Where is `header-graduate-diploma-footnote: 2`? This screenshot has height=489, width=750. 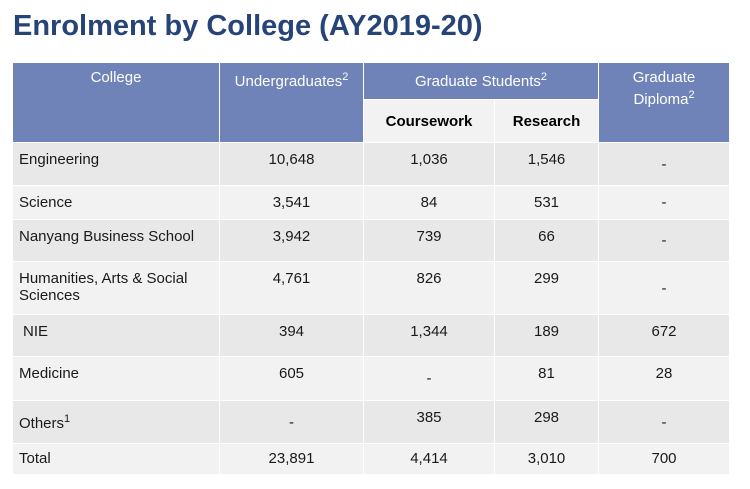
header-graduate-diploma-footnote: 2 is located at coordinates (691, 95).